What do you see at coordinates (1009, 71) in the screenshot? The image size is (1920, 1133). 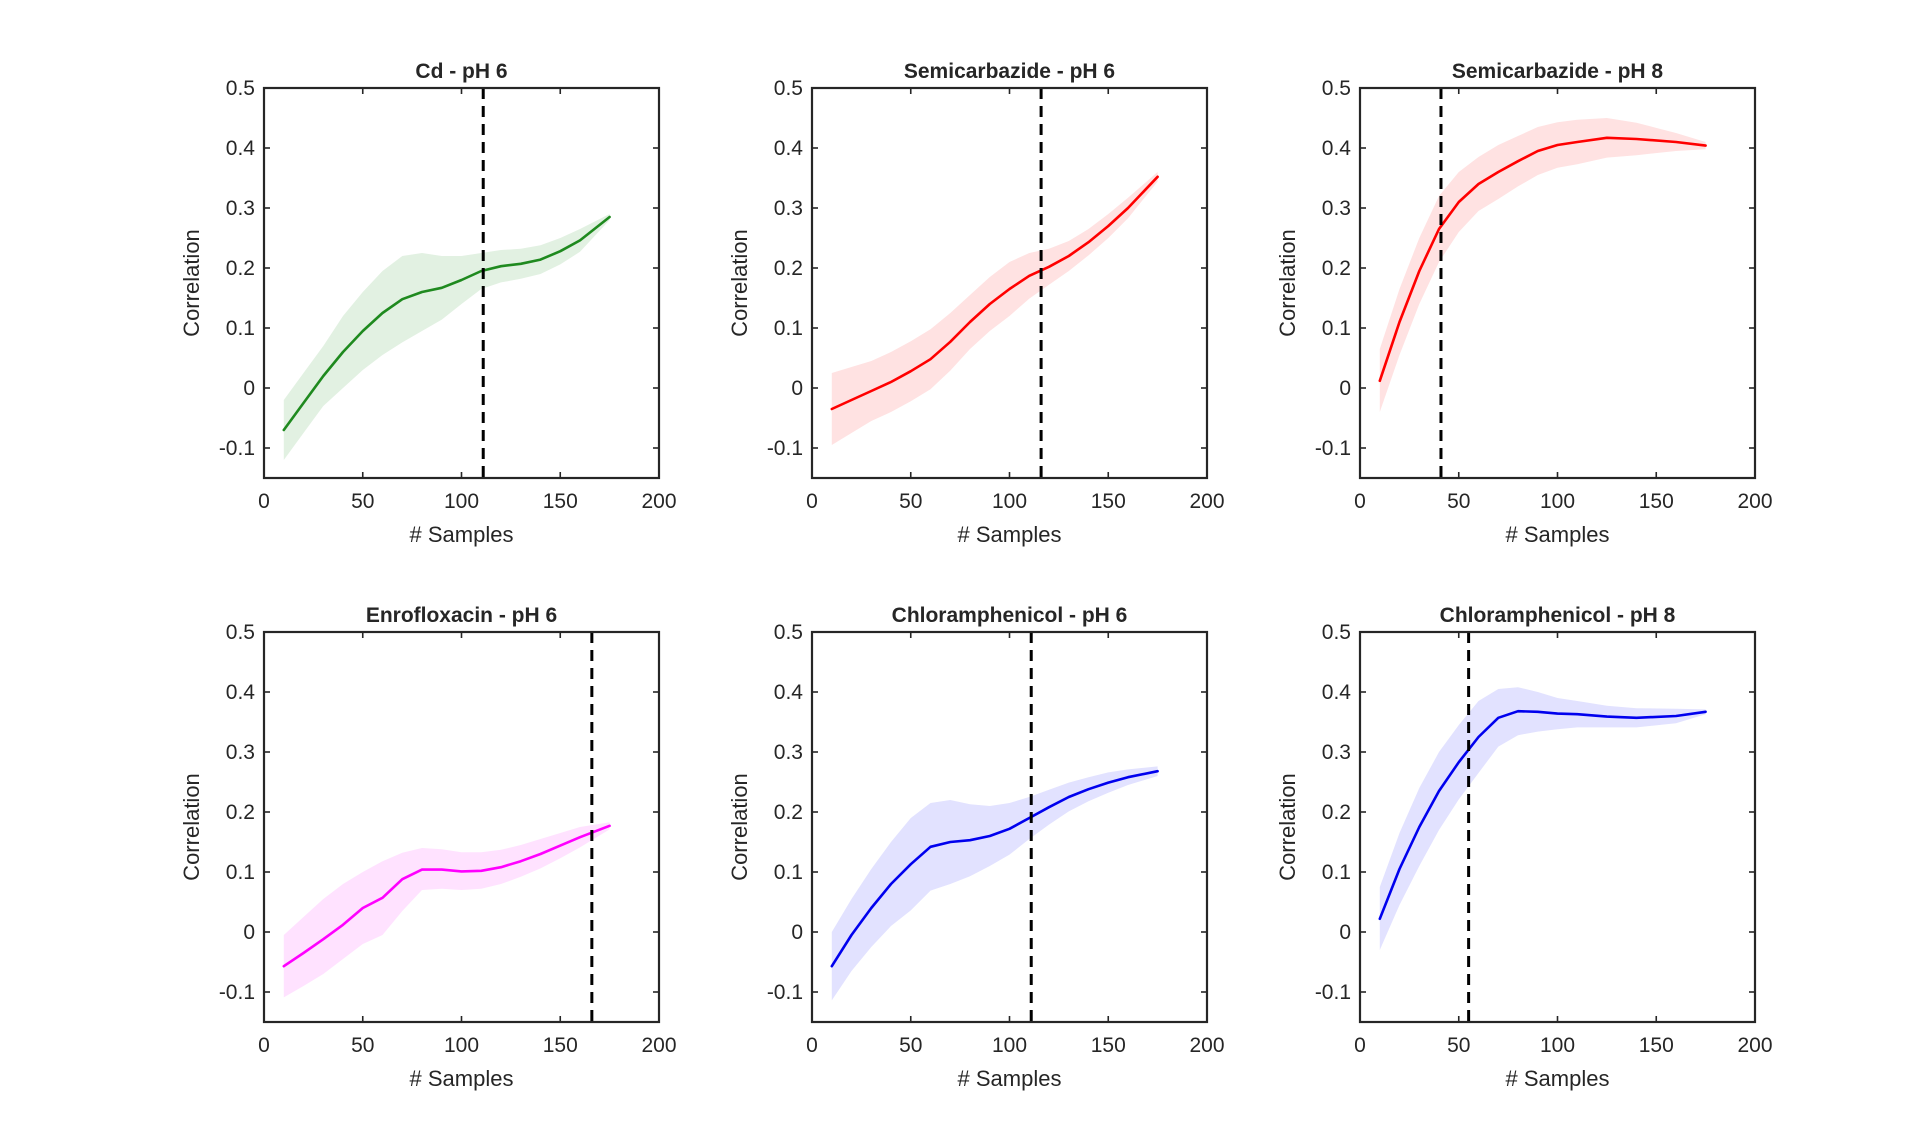 I see `subplot-title: Semicarbazide - pH 6` at bounding box center [1009, 71].